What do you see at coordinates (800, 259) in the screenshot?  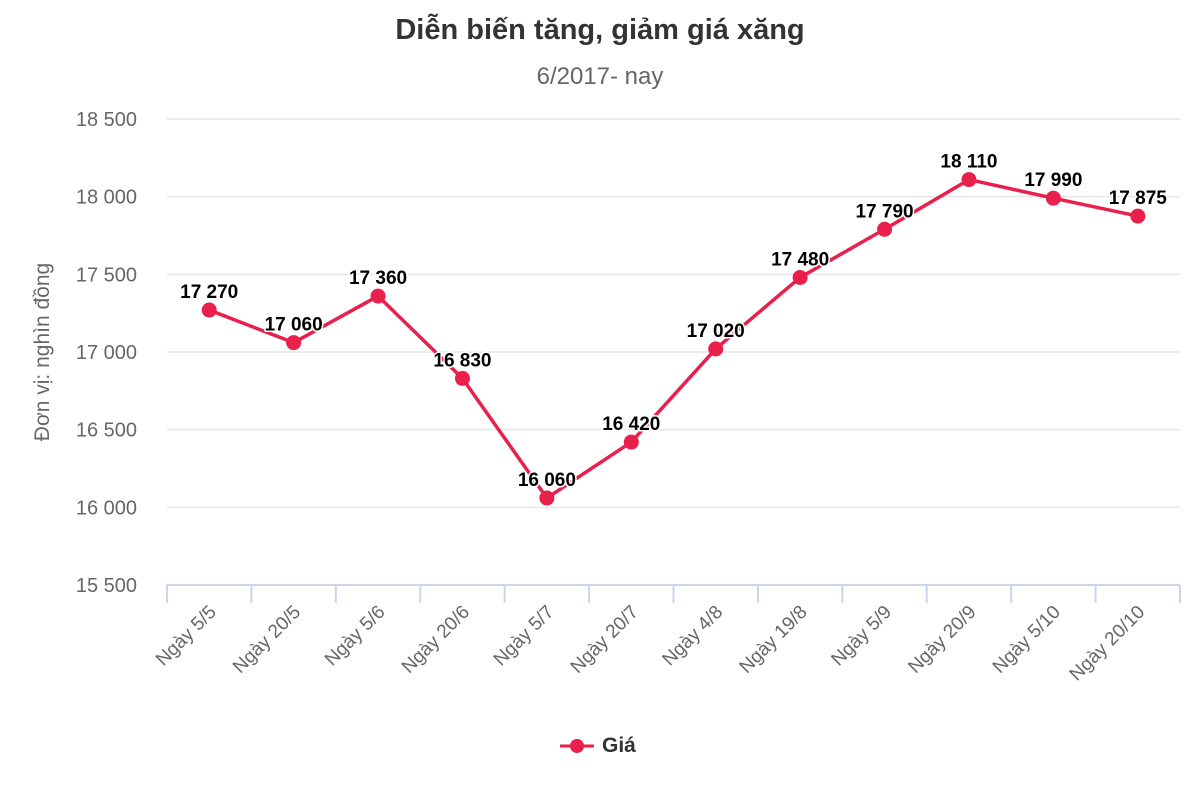 I see `data-label: 17 480` at bounding box center [800, 259].